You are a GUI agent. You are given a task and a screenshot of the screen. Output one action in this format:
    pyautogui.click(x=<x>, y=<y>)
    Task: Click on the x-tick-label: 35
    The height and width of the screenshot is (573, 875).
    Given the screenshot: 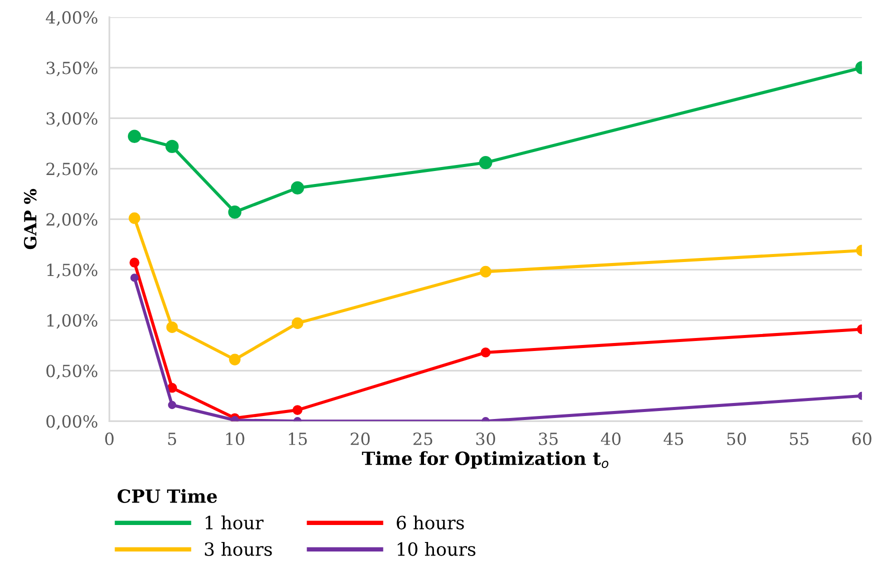 What is the action you would take?
    pyautogui.click(x=548, y=439)
    